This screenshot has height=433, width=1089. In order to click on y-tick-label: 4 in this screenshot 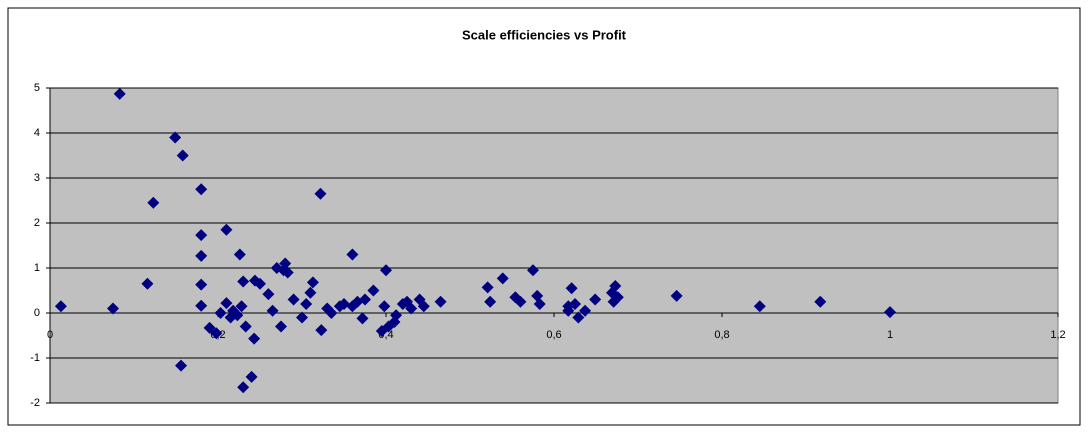, I will do `click(37, 133)`.